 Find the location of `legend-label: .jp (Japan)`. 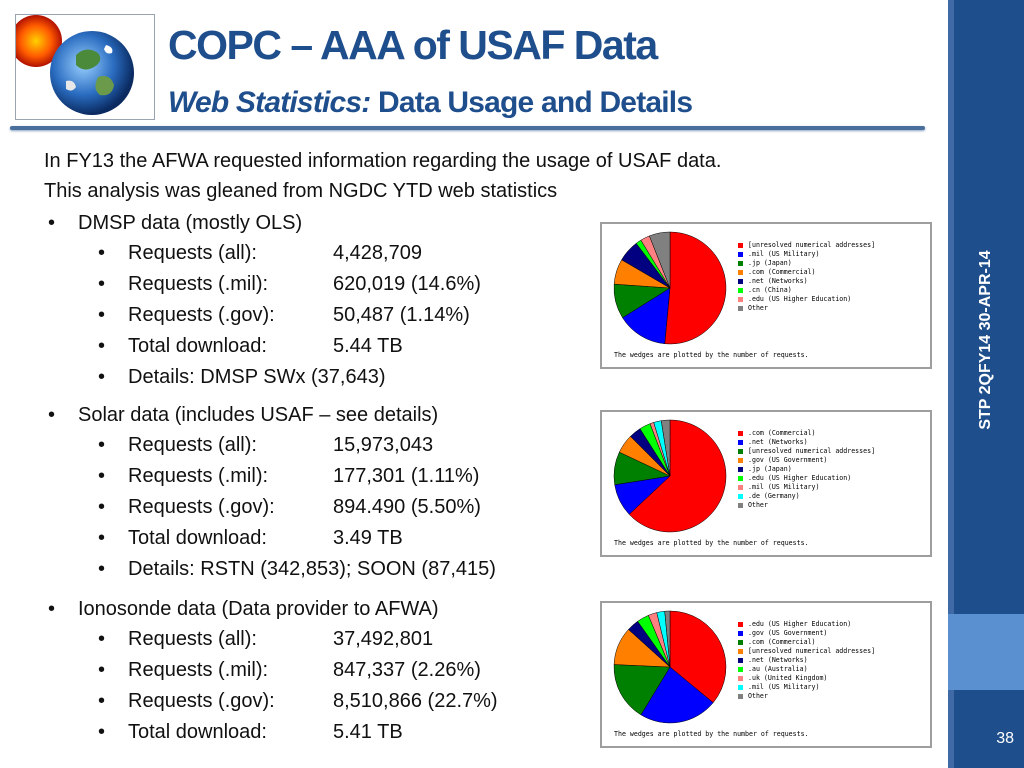

legend-label: .jp (Japan) is located at coordinates (770, 469).